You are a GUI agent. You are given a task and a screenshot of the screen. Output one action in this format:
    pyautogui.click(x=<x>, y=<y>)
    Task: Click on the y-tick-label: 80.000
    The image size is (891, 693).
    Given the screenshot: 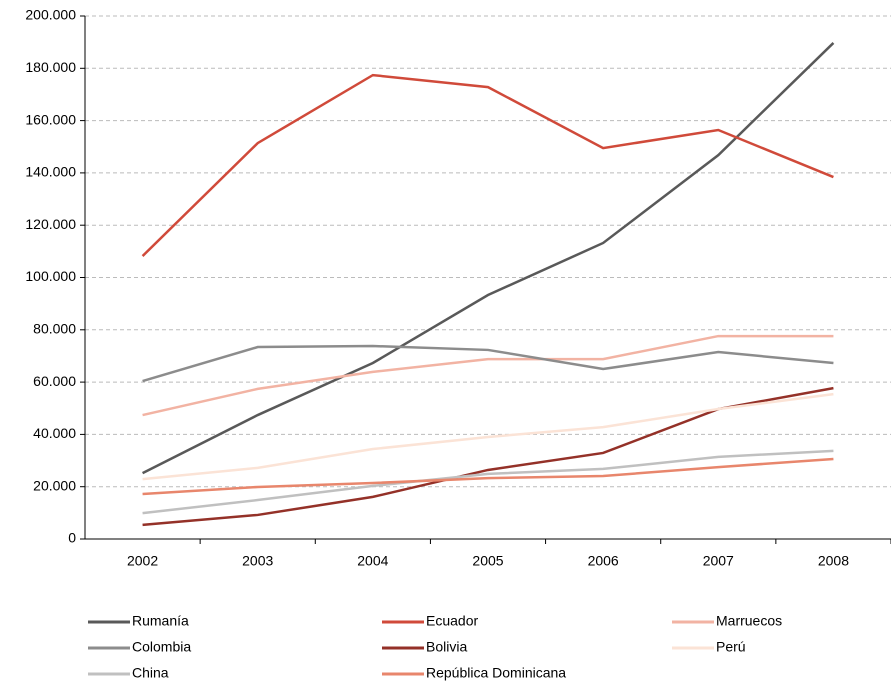 What is the action you would take?
    pyautogui.click(x=54, y=329)
    